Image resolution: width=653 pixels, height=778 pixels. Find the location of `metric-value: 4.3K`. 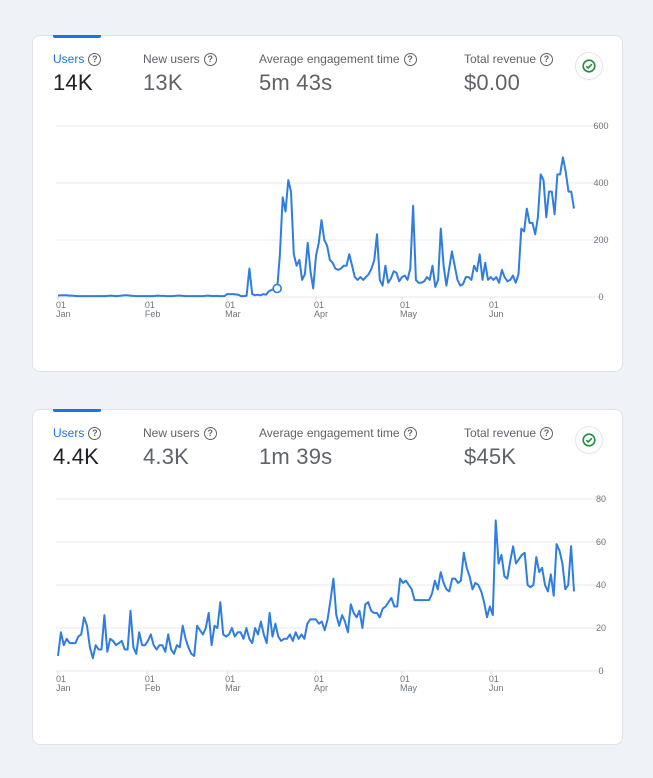

metric-value: 4.3K is located at coordinates (166, 456).